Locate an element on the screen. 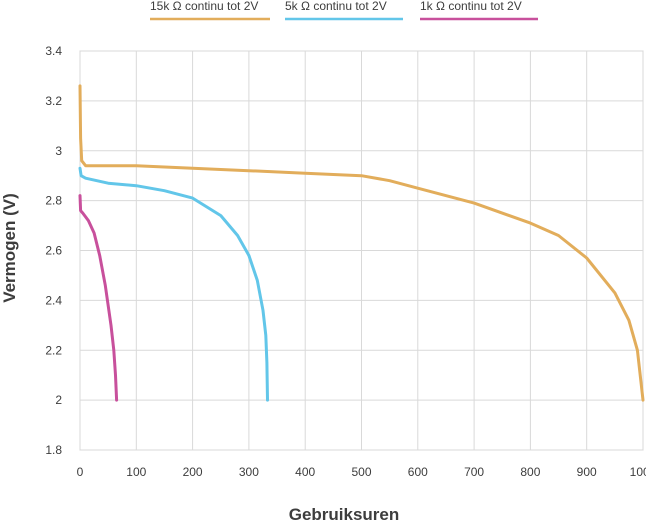  x-tick-label: 1000 is located at coordinates (638, 472).